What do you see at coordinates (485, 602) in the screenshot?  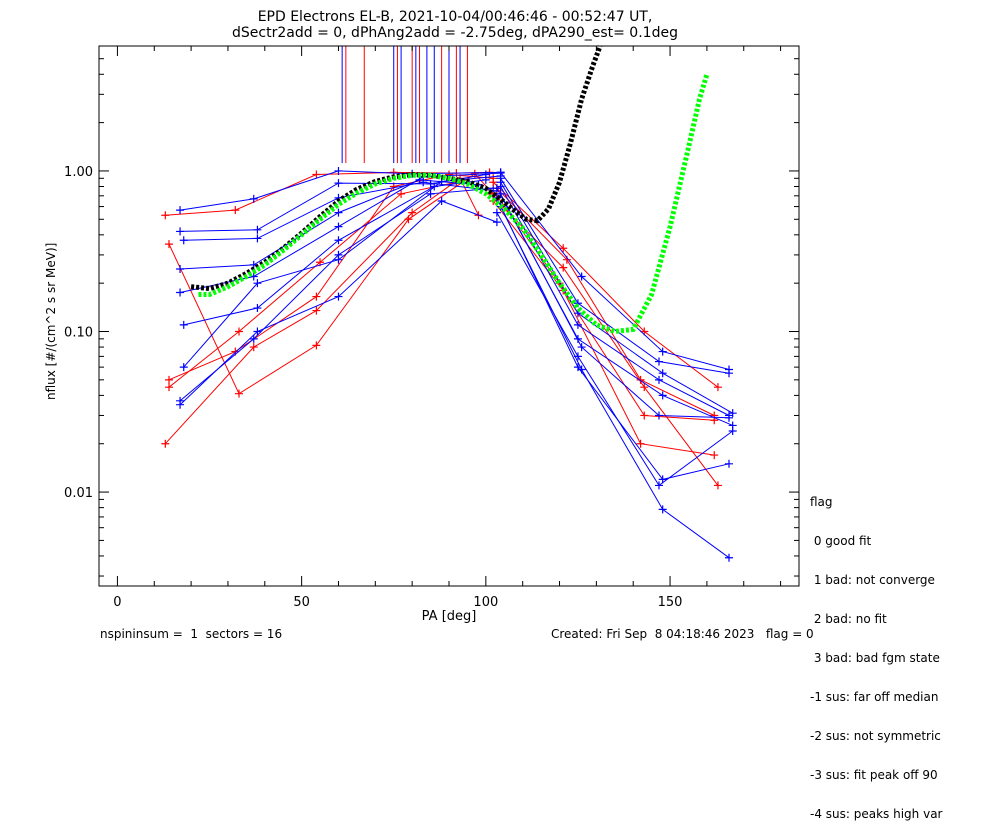 I see `x-tick-label: 100` at bounding box center [485, 602].